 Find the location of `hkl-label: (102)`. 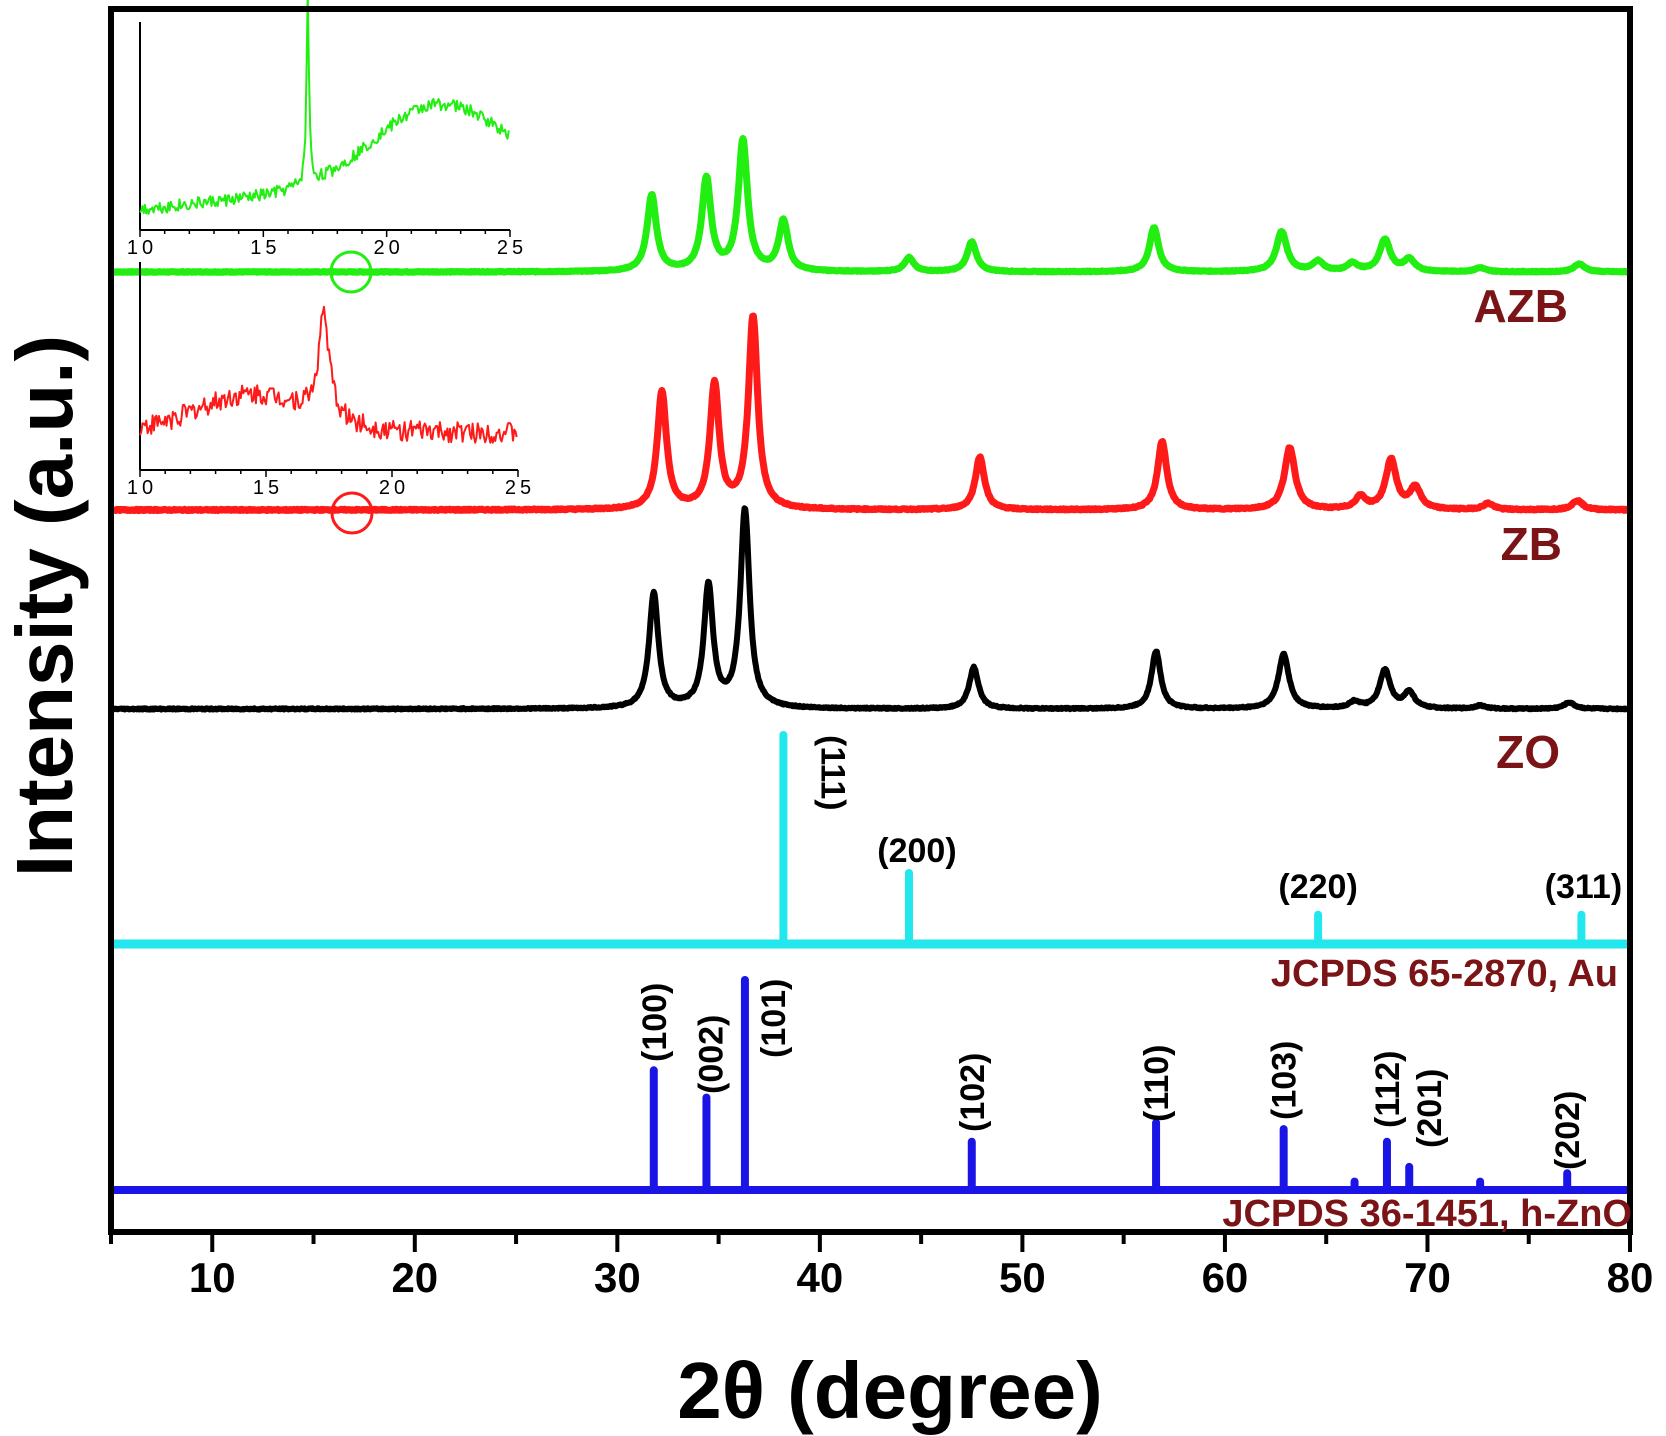

hkl-label: (102) is located at coordinates (973, 1092).